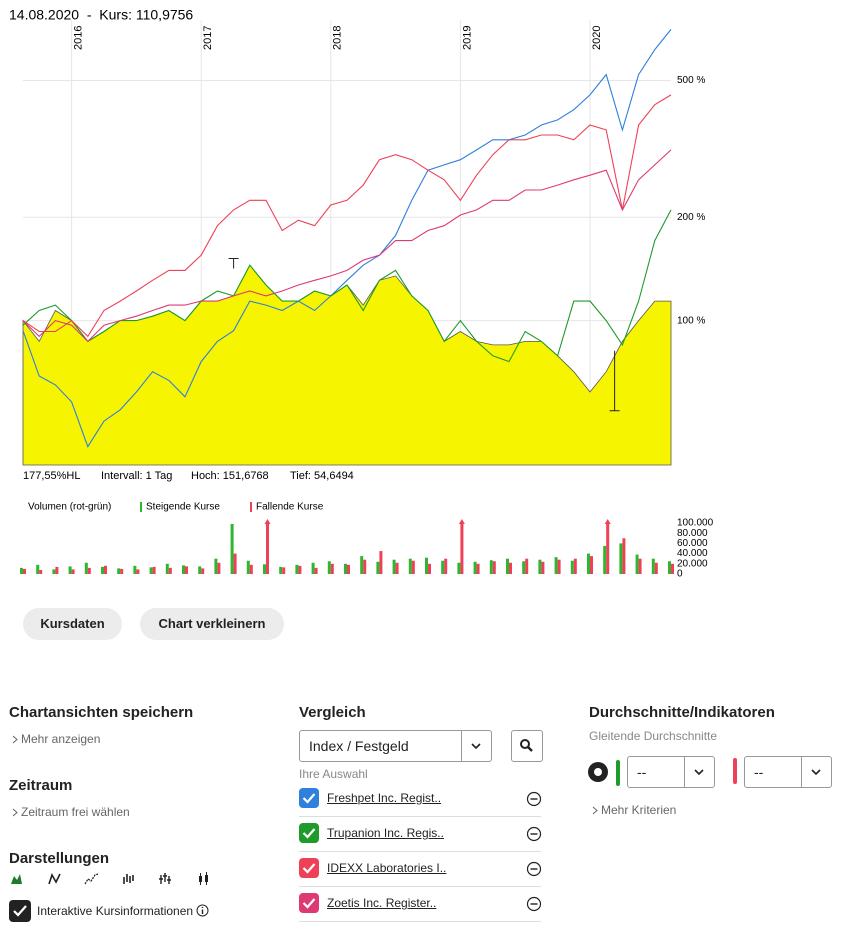 The width and height of the screenshot is (854, 927). I want to click on dots-icon, so click(91, 879).